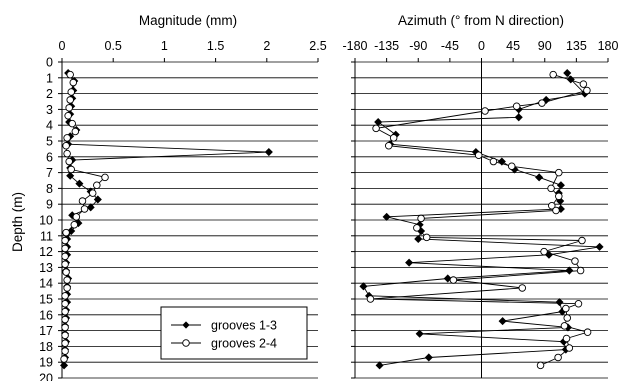 Image resolution: width=621 pixels, height=386 pixels. I want to click on depth-tick-label: 20, so click(46, 377).